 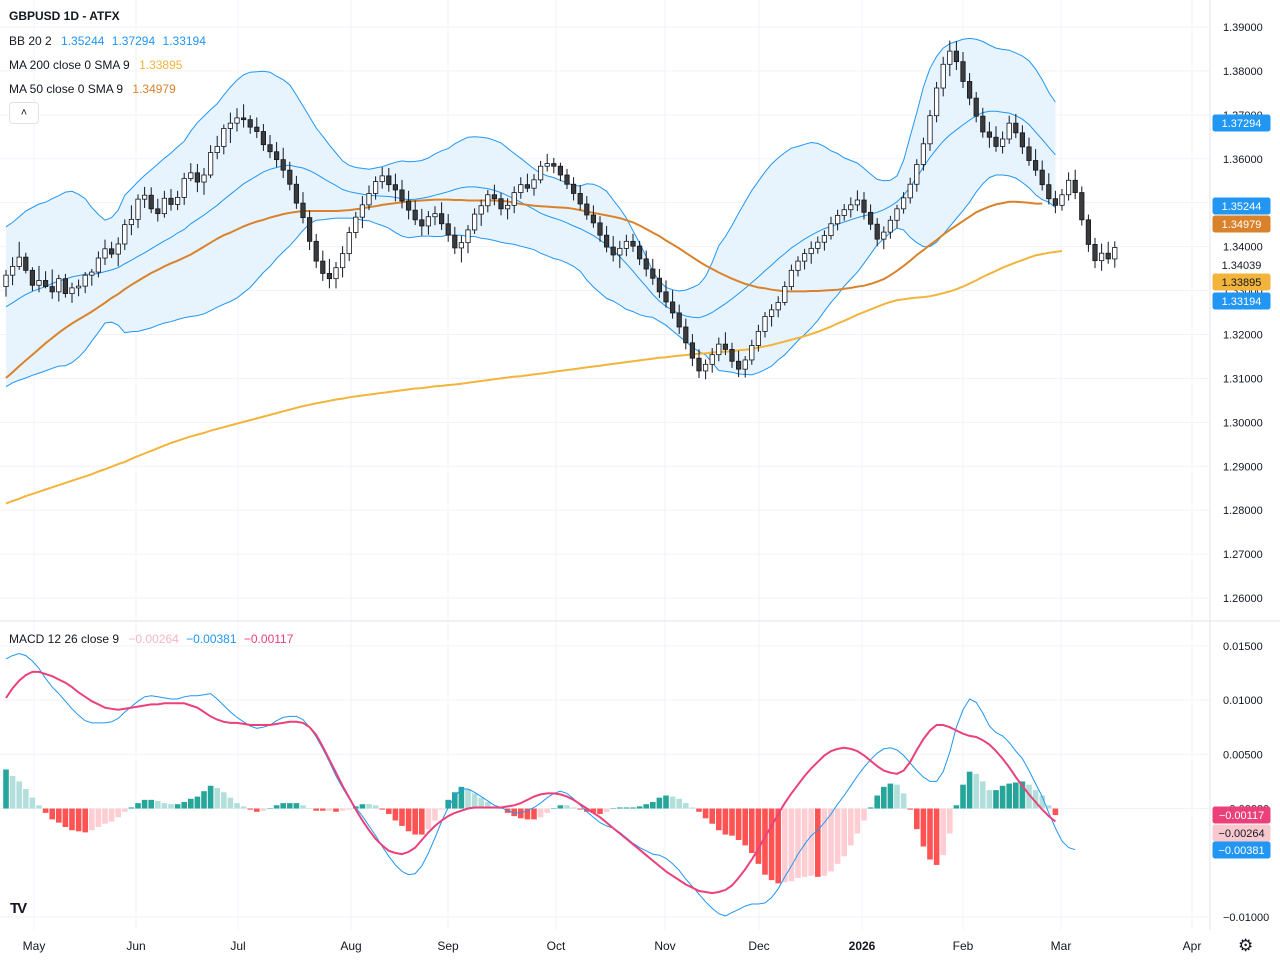 What do you see at coordinates (1243, 379) in the screenshot?
I see `price-tick-label: 1.31000` at bounding box center [1243, 379].